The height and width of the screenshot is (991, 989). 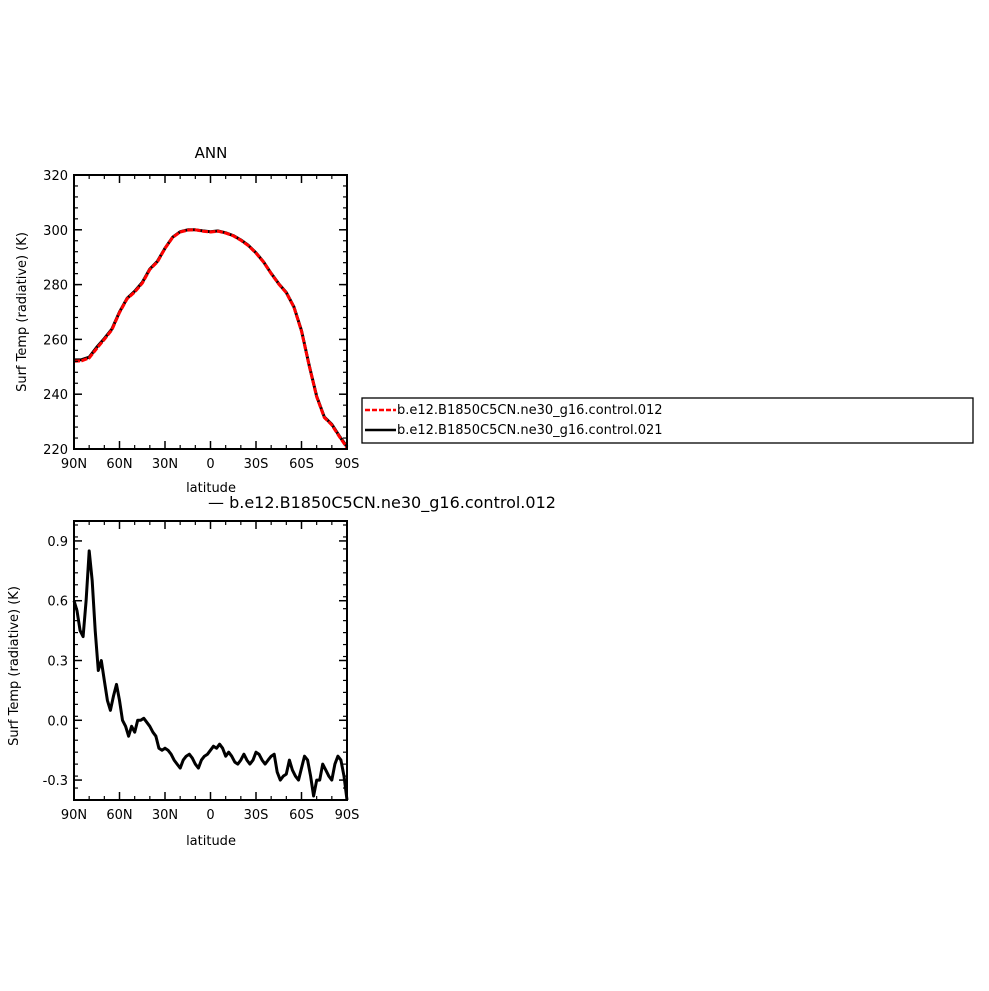 I want to click on upper-panel-y-tick-label: 300, so click(x=55, y=231).